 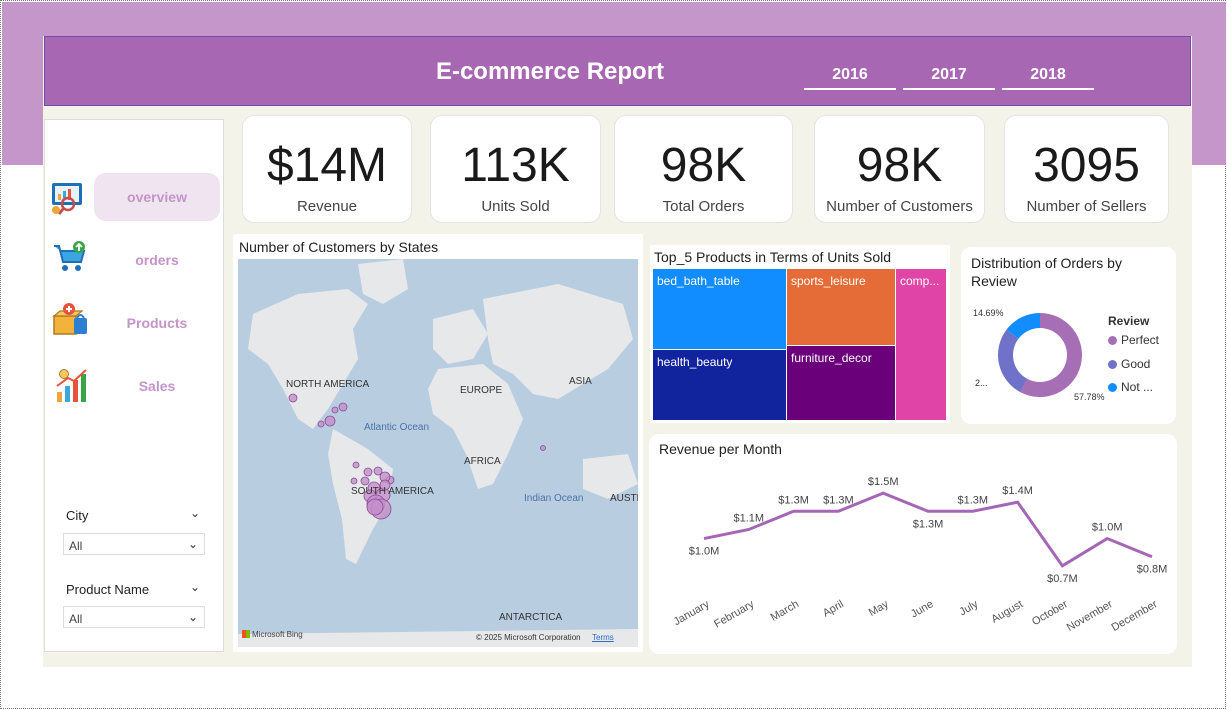 I want to click on revenue-line, so click(x=928, y=529).